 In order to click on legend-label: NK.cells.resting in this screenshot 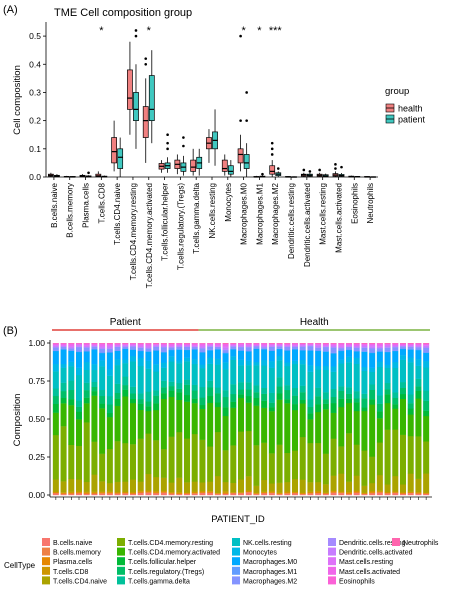, I will do `click(267, 543)`.